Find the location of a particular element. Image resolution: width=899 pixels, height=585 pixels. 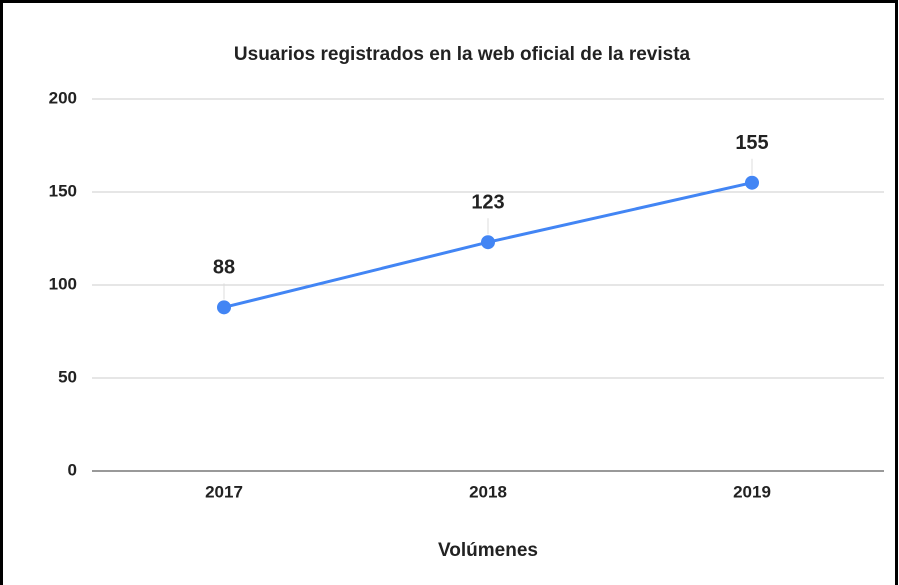

data-label: 155 is located at coordinates (751, 143).